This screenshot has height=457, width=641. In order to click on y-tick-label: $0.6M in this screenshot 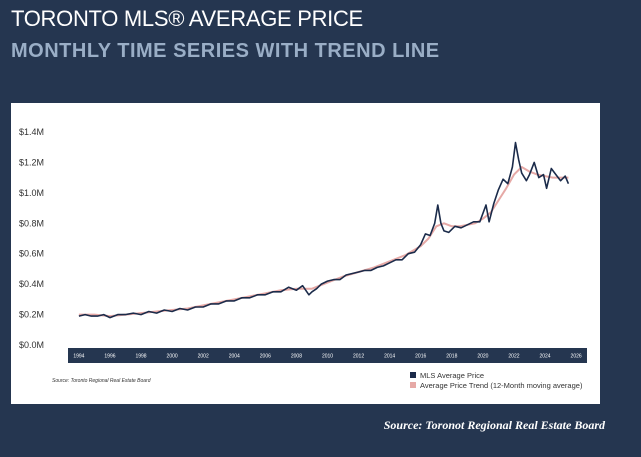, I will do `click(31, 254)`.